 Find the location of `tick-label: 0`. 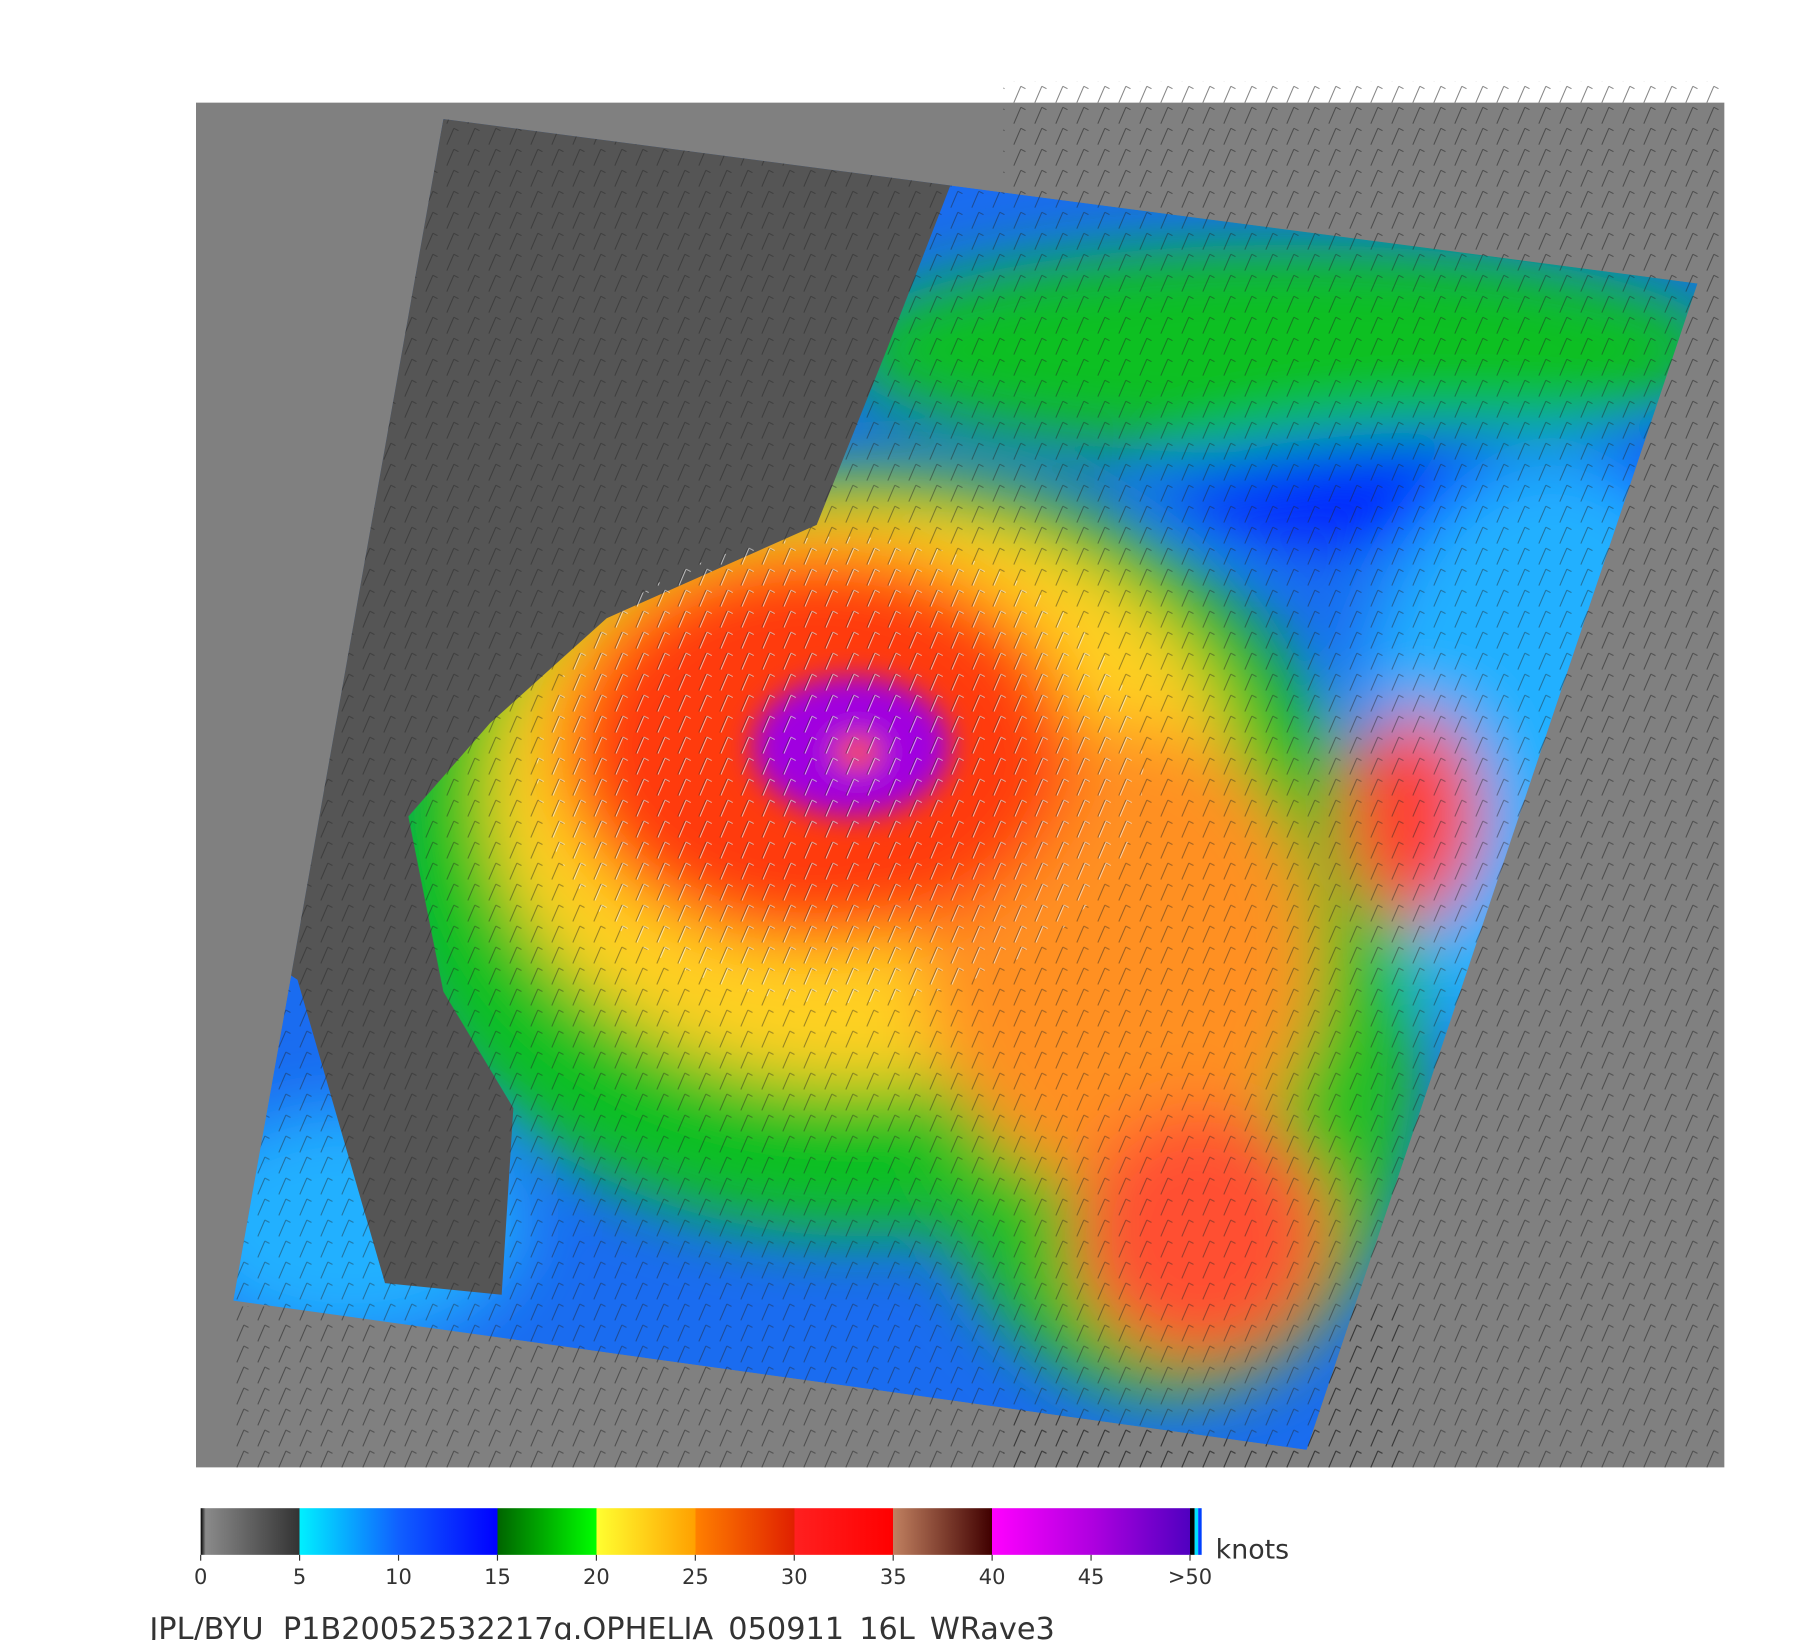

tick-label: 0 is located at coordinates (200, 1577).